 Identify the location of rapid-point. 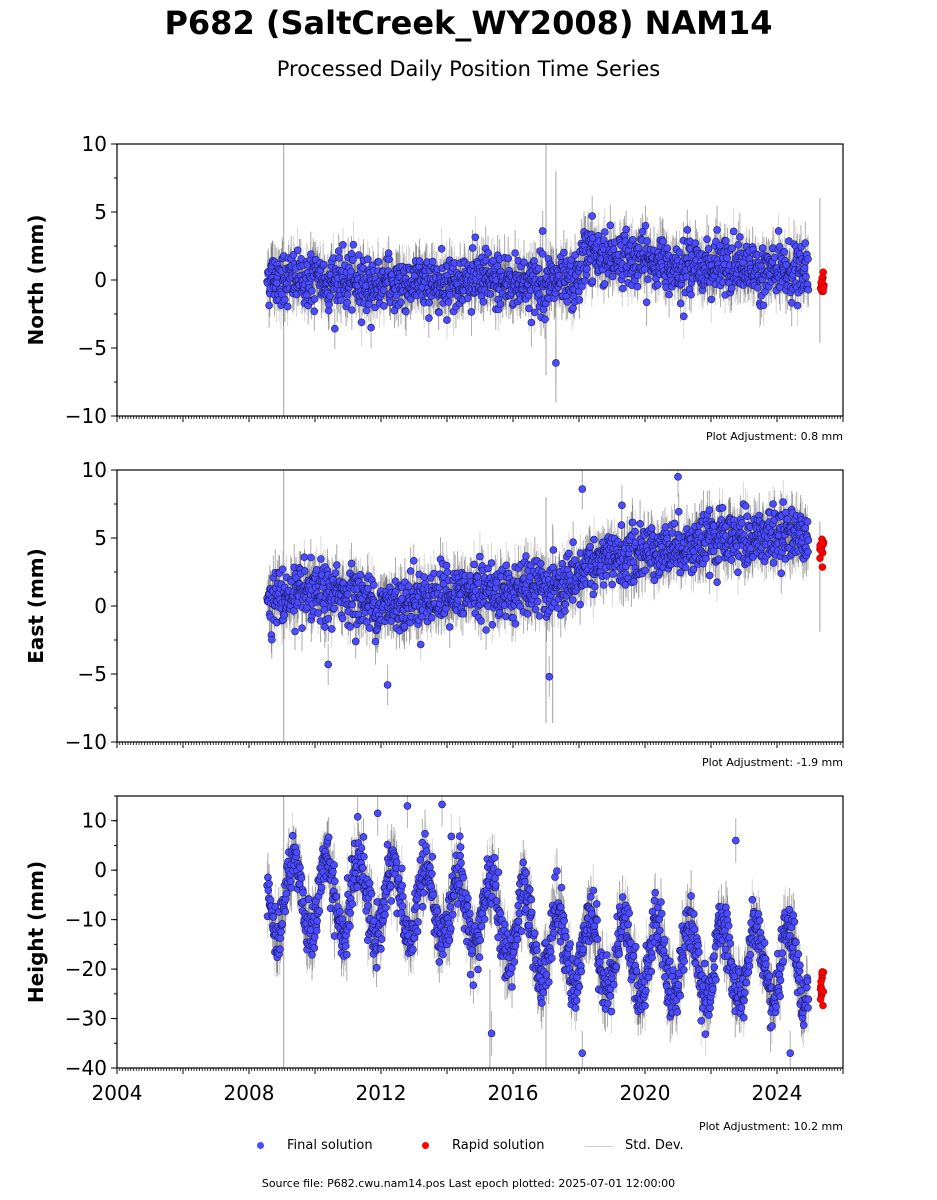
(823, 288).